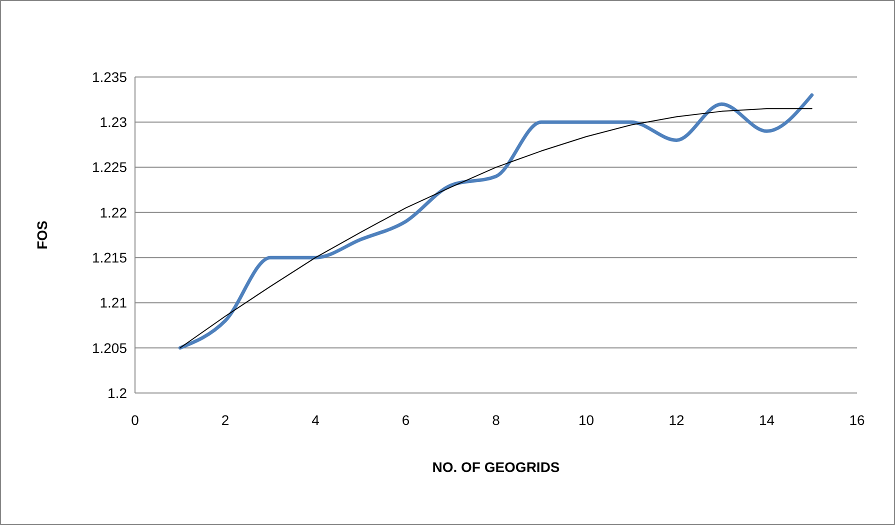 The image size is (895, 525). I want to click on y-tick-label: 1.23, so click(114, 122).